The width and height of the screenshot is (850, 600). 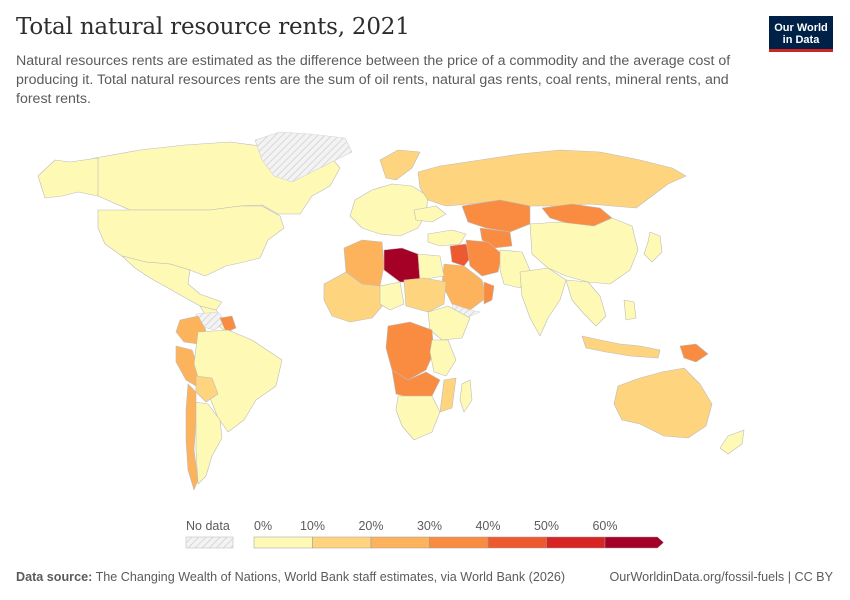 What do you see at coordinates (354, 297) in the screenshot?
I see `region-west-africa` at bounding box center [354, 297].